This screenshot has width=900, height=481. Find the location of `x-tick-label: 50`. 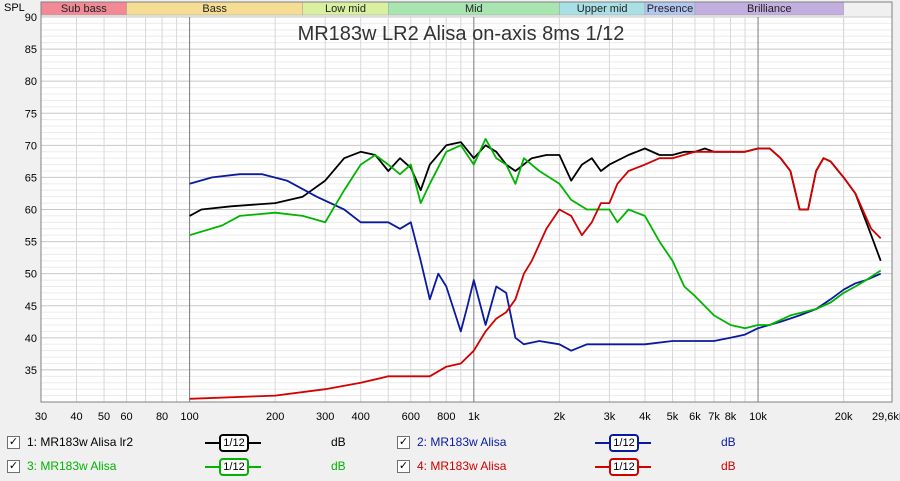

x-tick-label: 50 is located at coordinates (104, 417).